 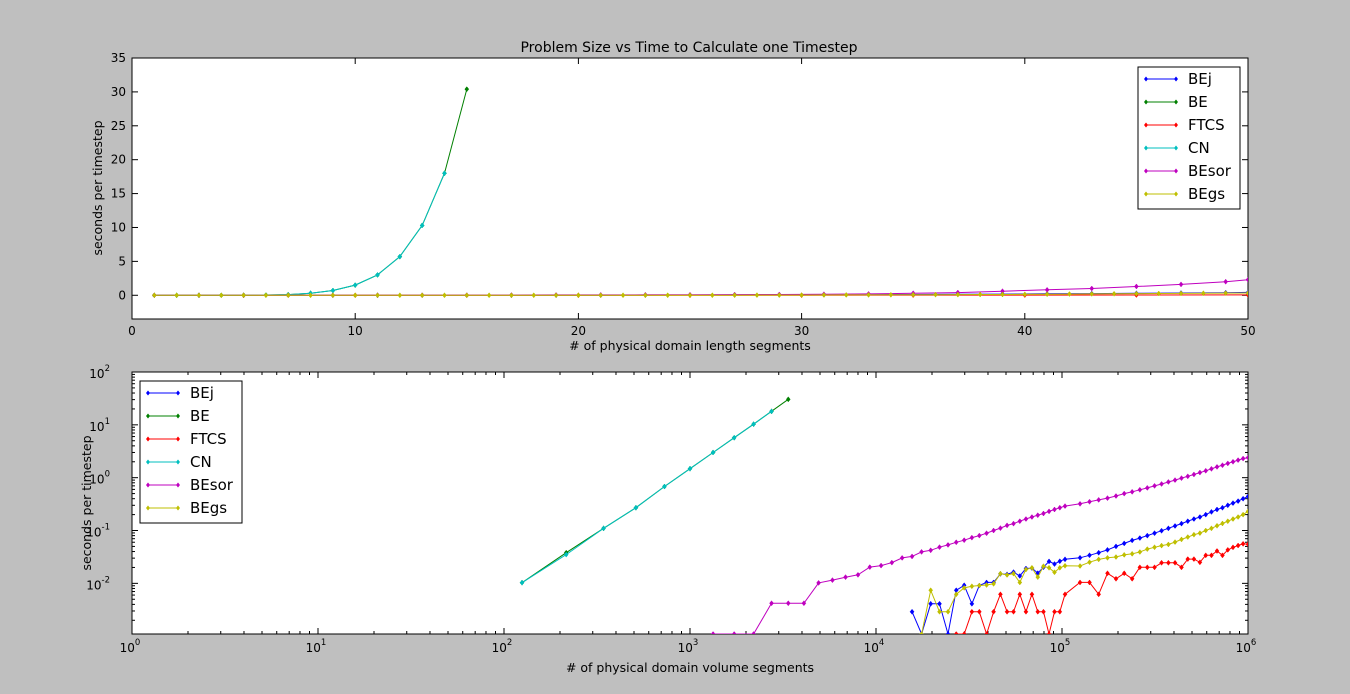 I want to click on legend-entry: CN, so click(x=1177, y=148).